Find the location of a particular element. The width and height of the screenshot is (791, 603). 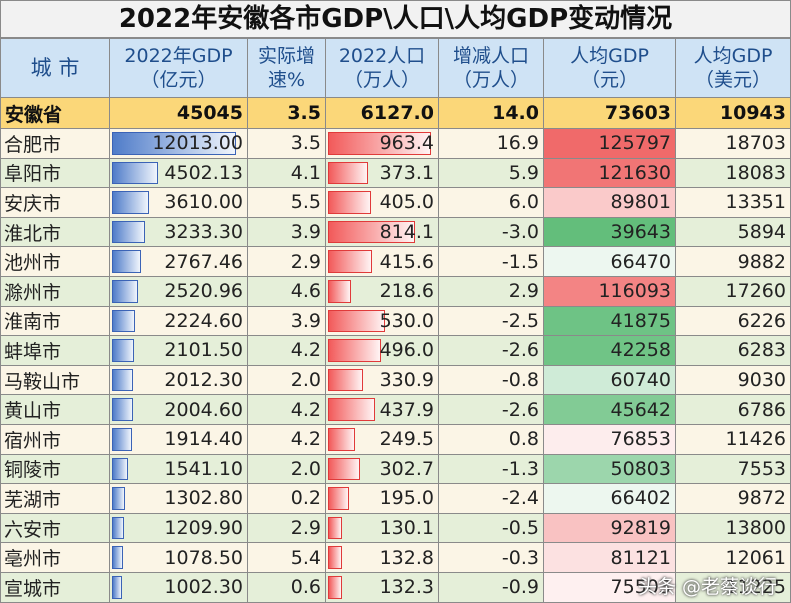

pcgdp-usd-cell: 9872 is located at coordinates (733, 498).